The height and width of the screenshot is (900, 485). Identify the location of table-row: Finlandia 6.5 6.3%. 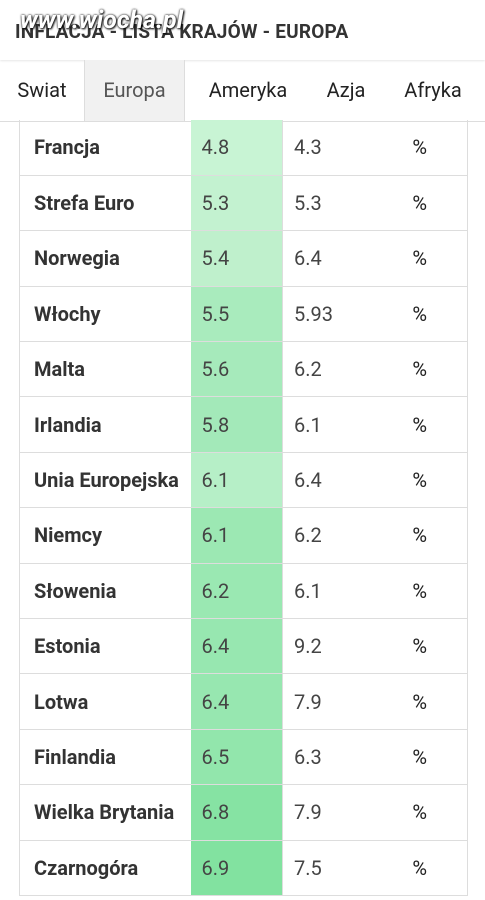
(243, 757).